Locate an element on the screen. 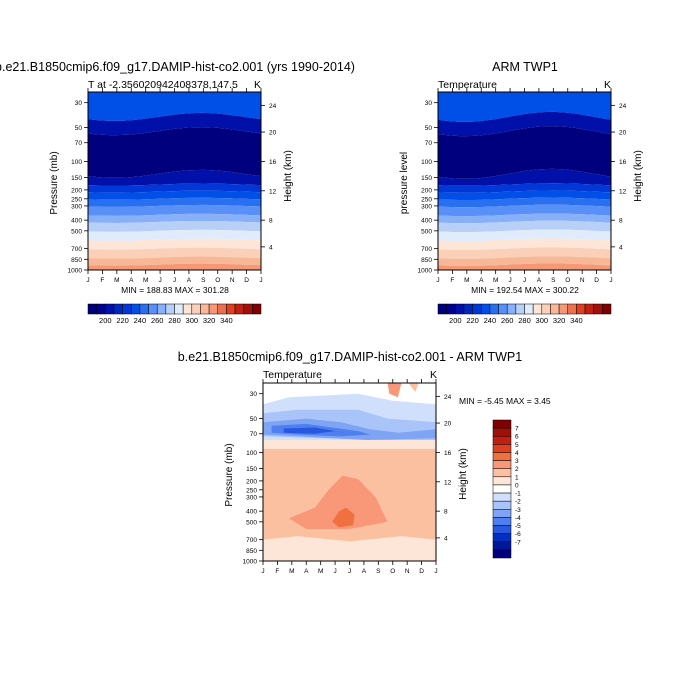 The image size is (700, 700). x-tick-label: N is located at coordinates (582, 280).